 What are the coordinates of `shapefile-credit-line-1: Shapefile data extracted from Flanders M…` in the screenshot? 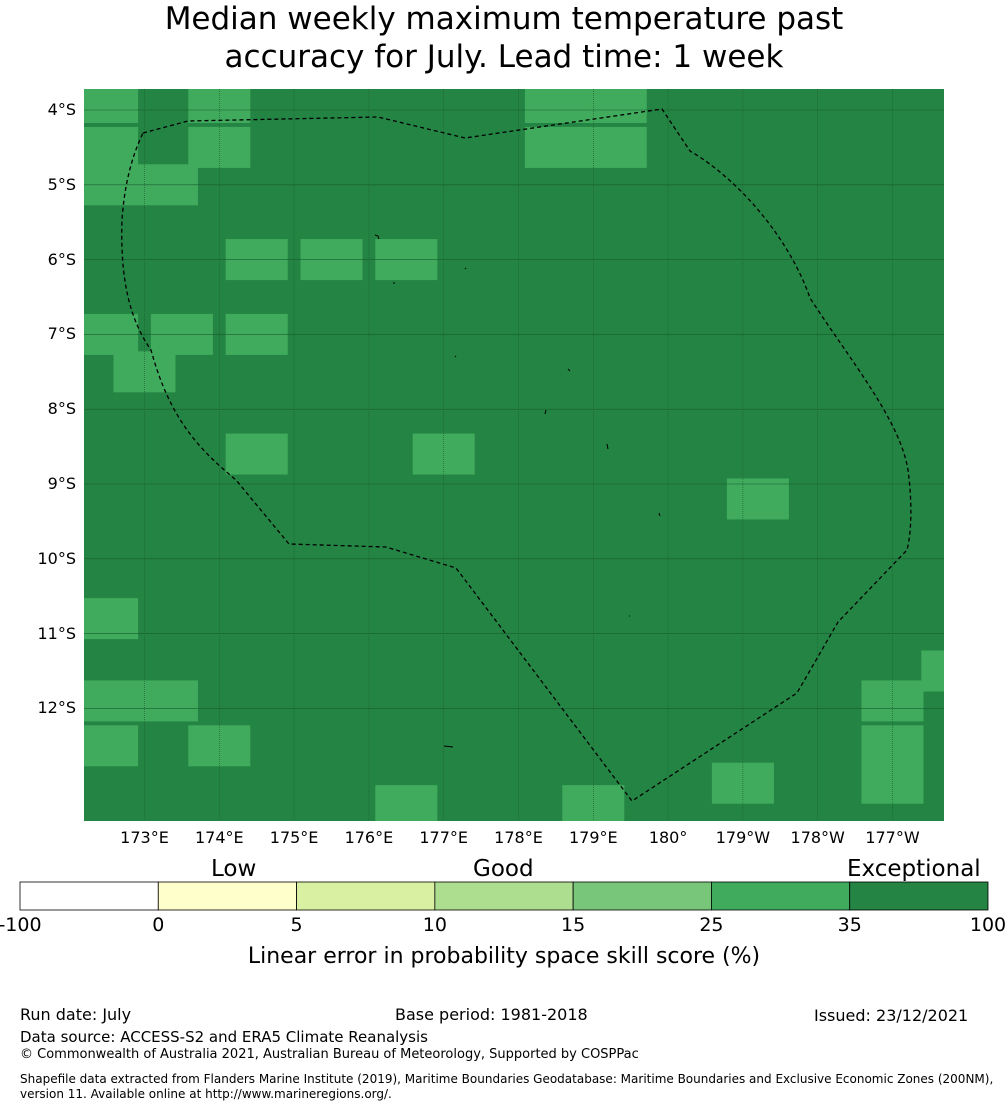 It's located at (507, 1079).